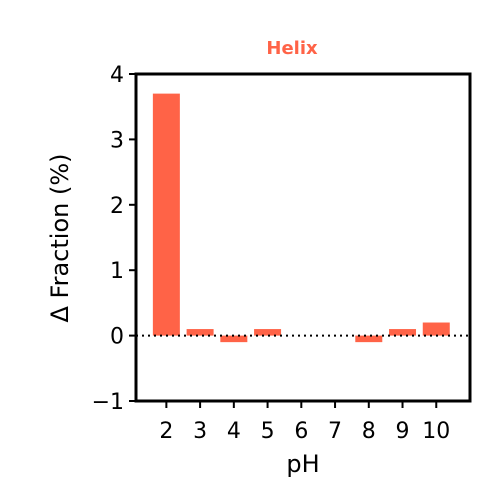 The image size is (500, 500). What do you see at coordinates (200, 431) in the screenshot?
I see `x-tick-label: 3` at bounding box center [200, 431].